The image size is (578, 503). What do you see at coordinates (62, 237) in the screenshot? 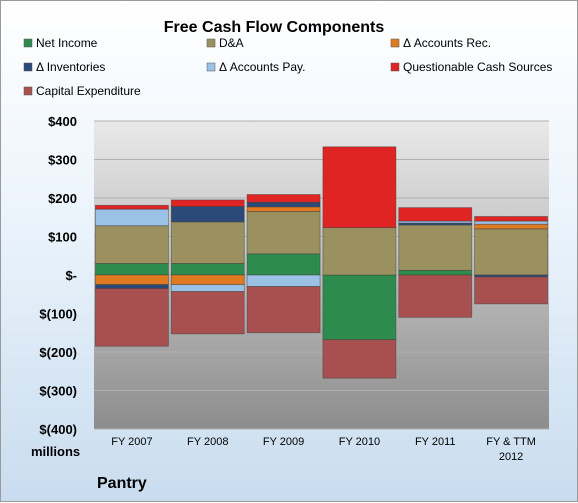
I see `y-tick-label: $100` at bounding box center [62, 237].